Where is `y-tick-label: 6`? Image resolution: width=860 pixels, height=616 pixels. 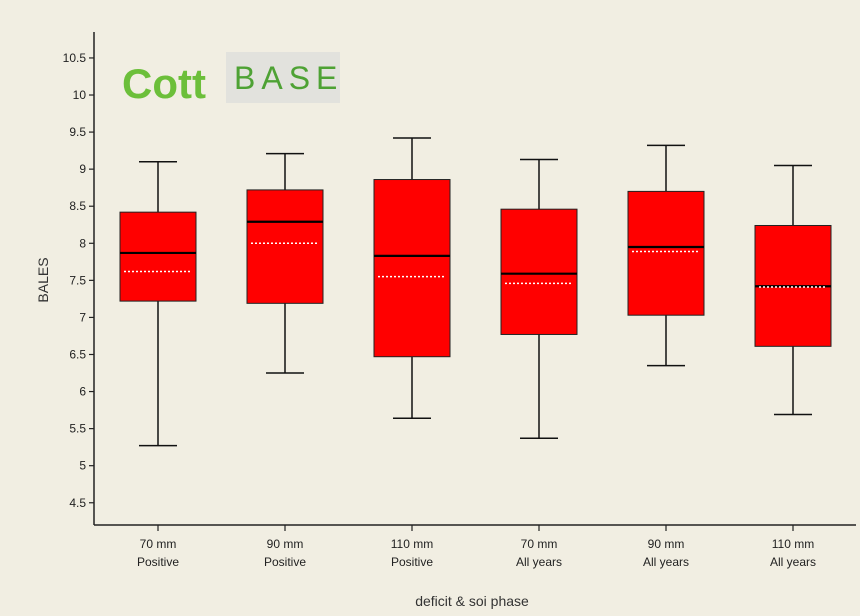 y-tick-label: 6 is located at coordinates (82, 392).